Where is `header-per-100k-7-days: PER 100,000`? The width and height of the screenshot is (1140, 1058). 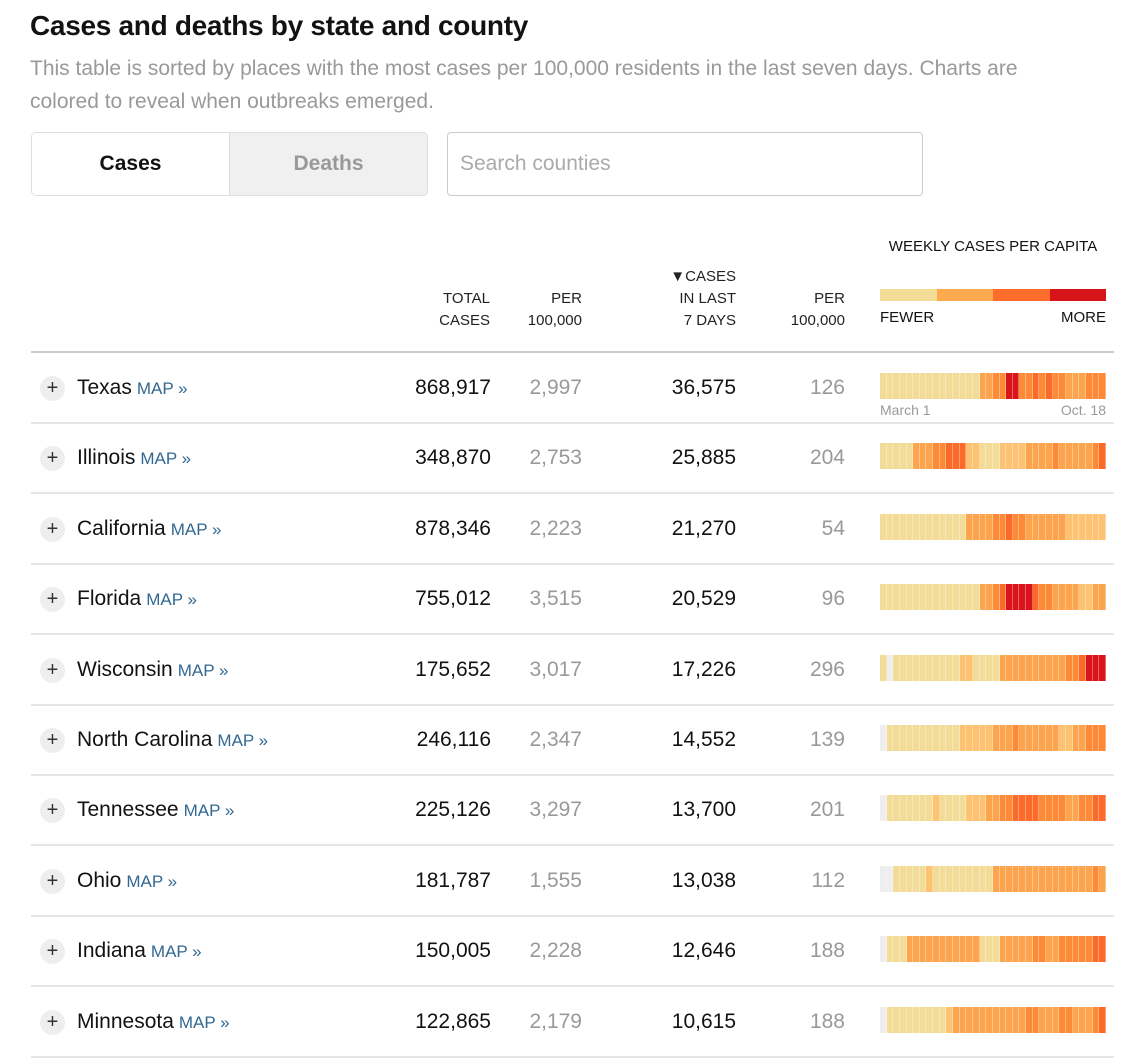
header-per-100k-7-days: PER 100,000 is located at coordinates (818, 310).